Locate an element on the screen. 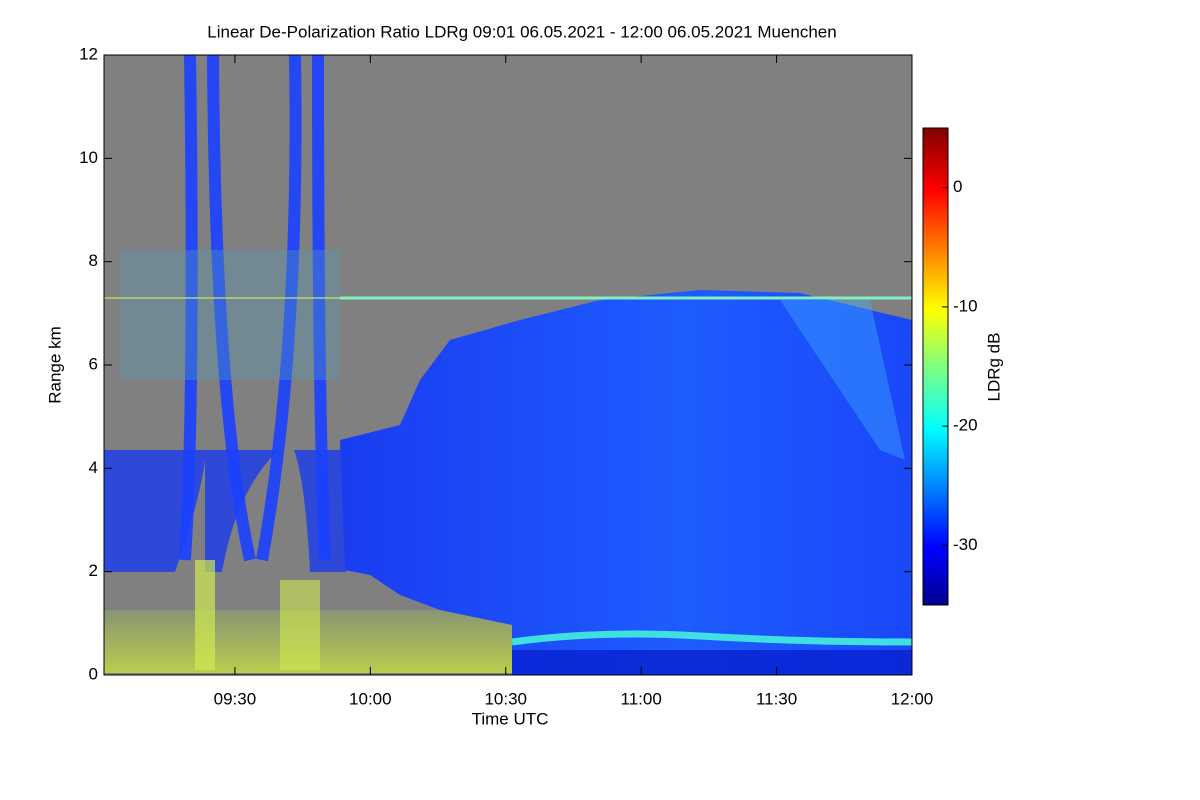  y-tick-label: 4 is located at coordinates (93, 467).